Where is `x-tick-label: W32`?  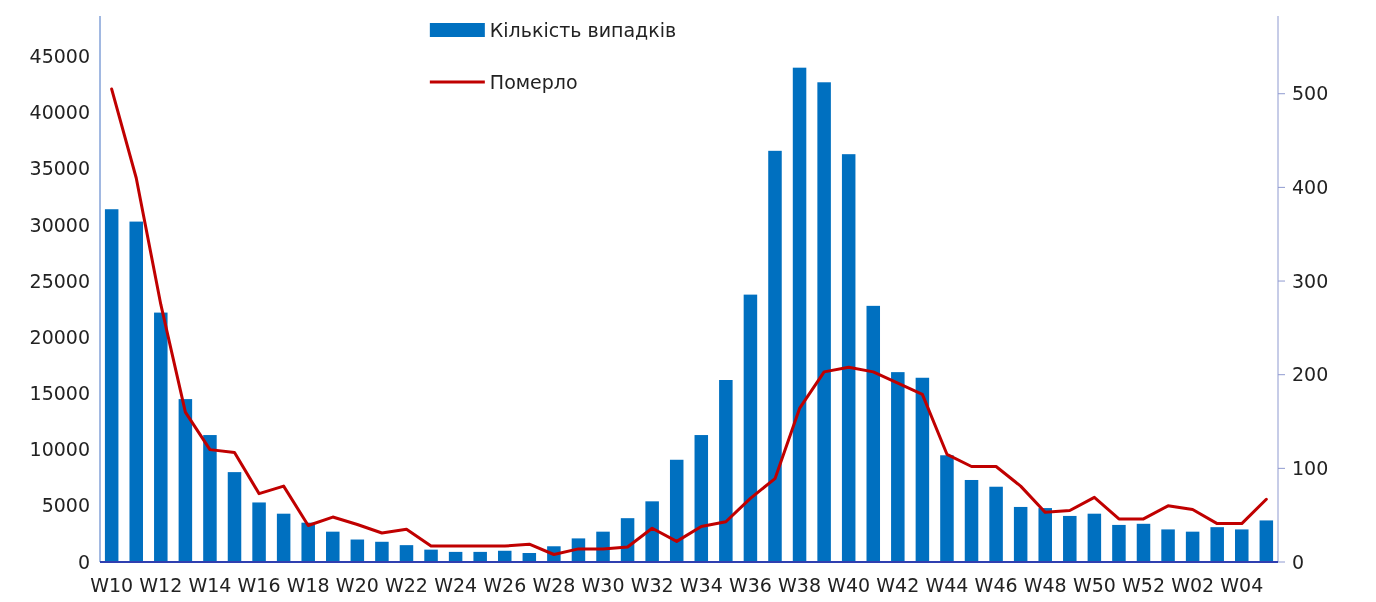
x-tick-label: W32 is located at coordinates (652, 585).